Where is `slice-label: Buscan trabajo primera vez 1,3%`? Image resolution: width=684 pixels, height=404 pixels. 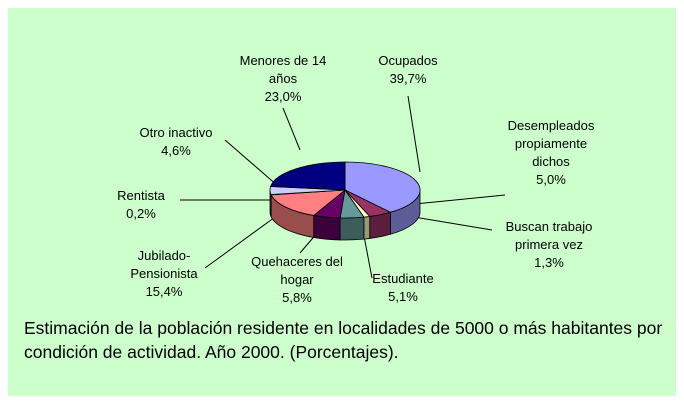
slice-label: Buscan trabajo primera vez 1,3% is located at coordinates (549, 245).